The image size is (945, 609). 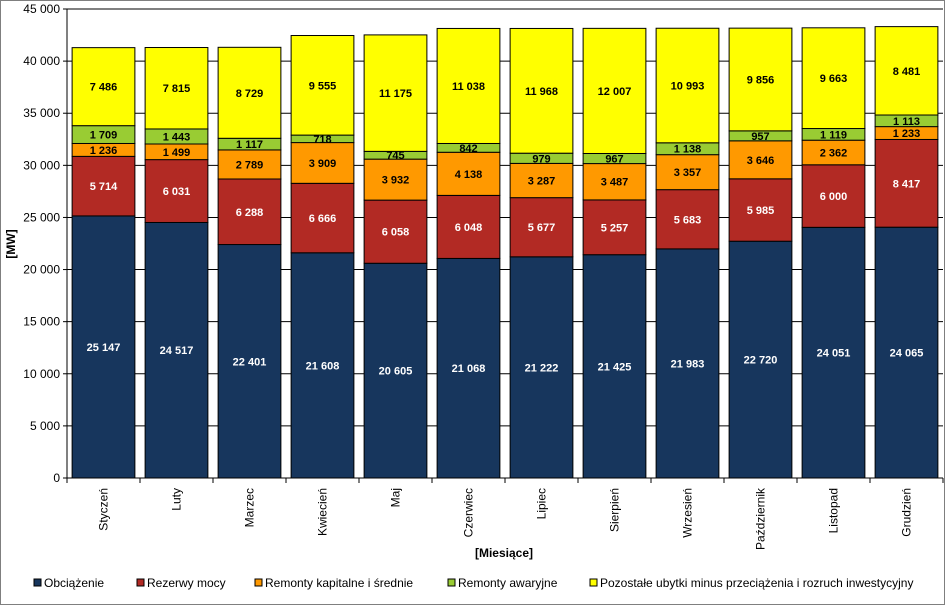 What do you see at coordinates (469, 228) in the screenshot?
I see `data-label: 6 048` at bounding box center [469, 228].